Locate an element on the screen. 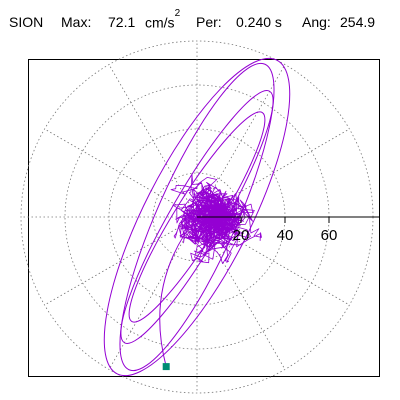 The height and width of the screenshot is (400, 400). max-marker is located at coordinates (166, 367).